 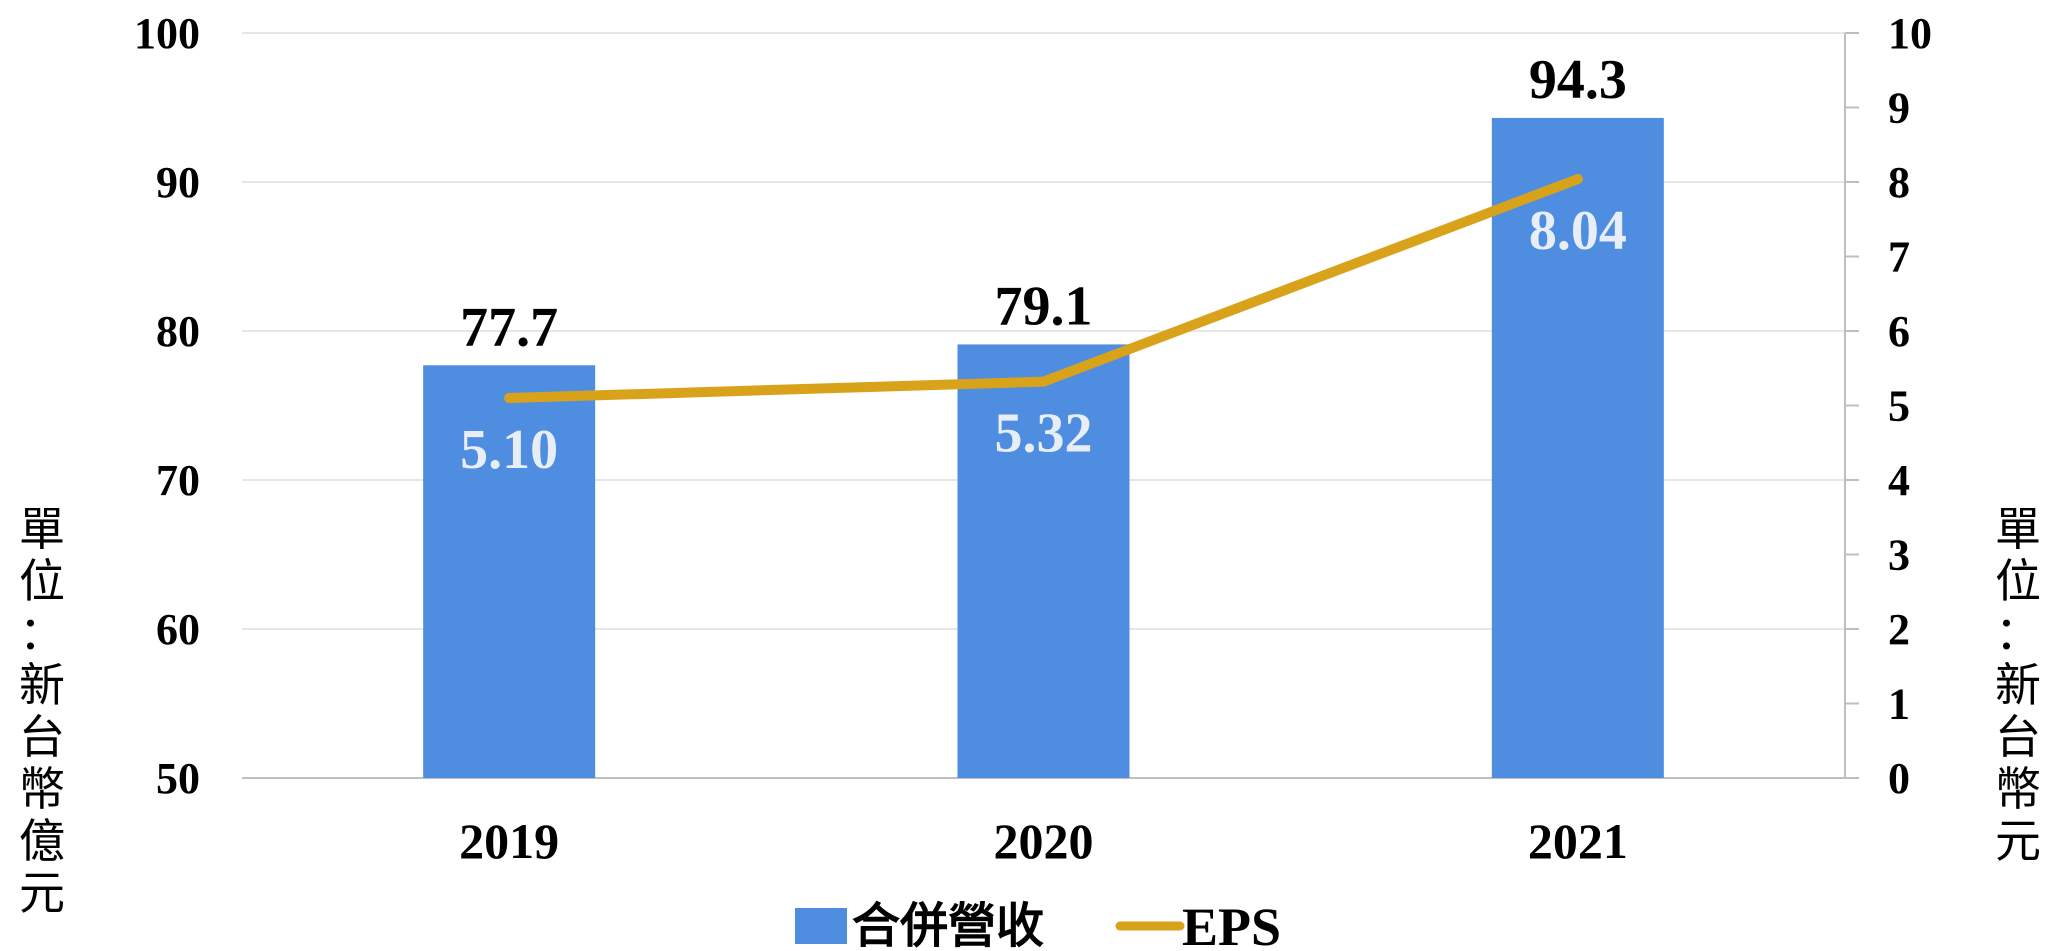 What do you see at coordinates (178, 331) in the screenshot?
I see `y-tick-left: 80` at bounding box center [178, 331].